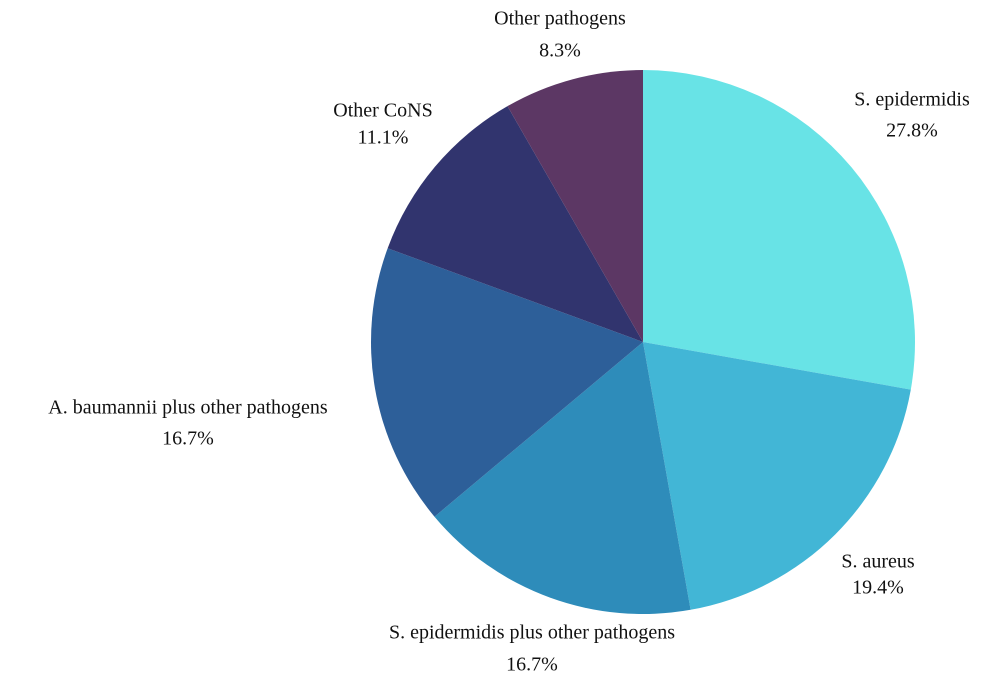 This screenshot has height=690, width=996. What do you see at coordinates (560, 51) in the screenshot?
I see `slice-value-label: 8.3%` at bounding box center [560, 51].